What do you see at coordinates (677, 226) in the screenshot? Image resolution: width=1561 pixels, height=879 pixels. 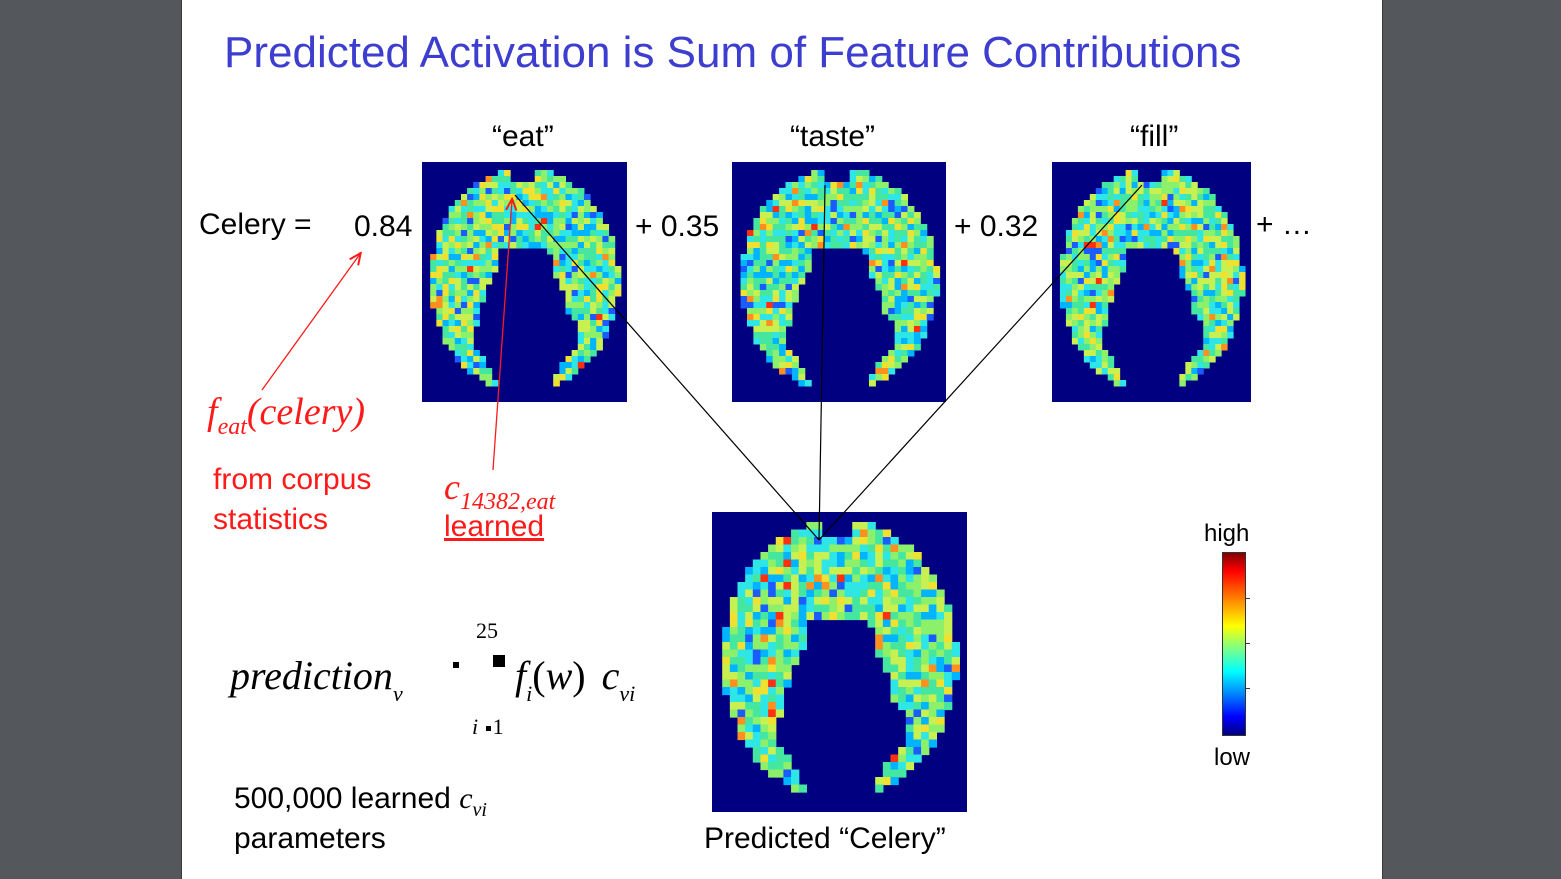 I see `coefficient-taste: + 0.35` at bounding box center [677, 226].